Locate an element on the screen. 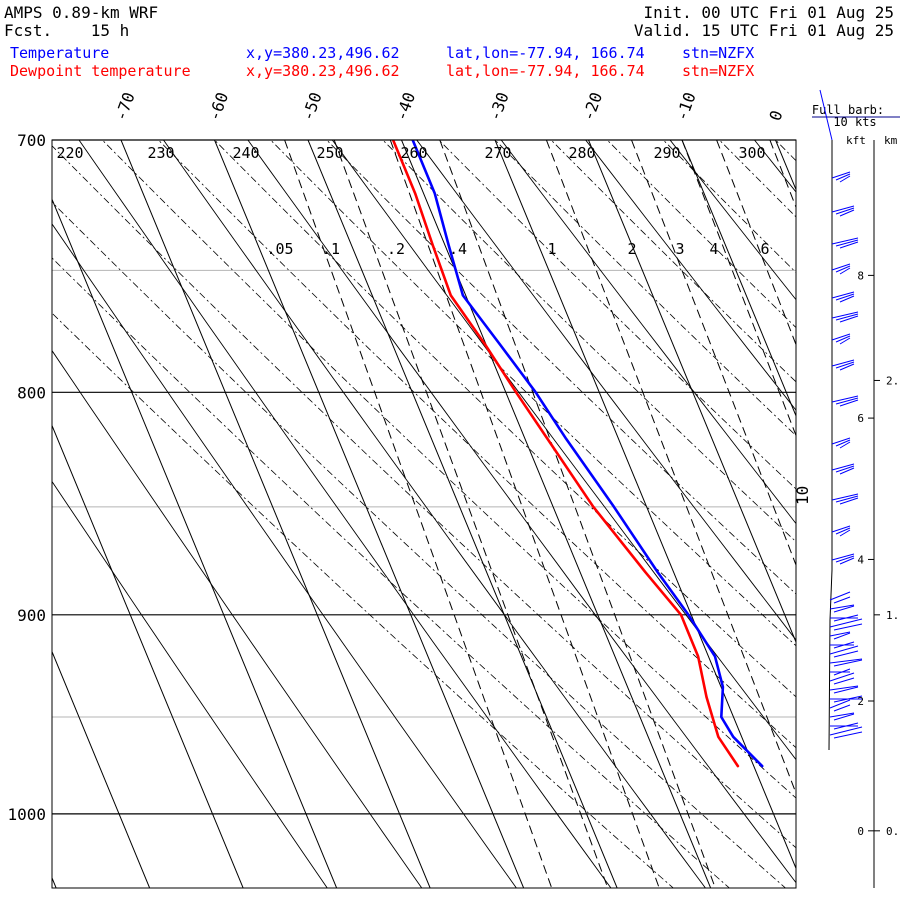 This screenshot has height=900, width=900. init-time: Init. 00 UTC Fri 01 Aug 25 is located at coordinates (768, 12).